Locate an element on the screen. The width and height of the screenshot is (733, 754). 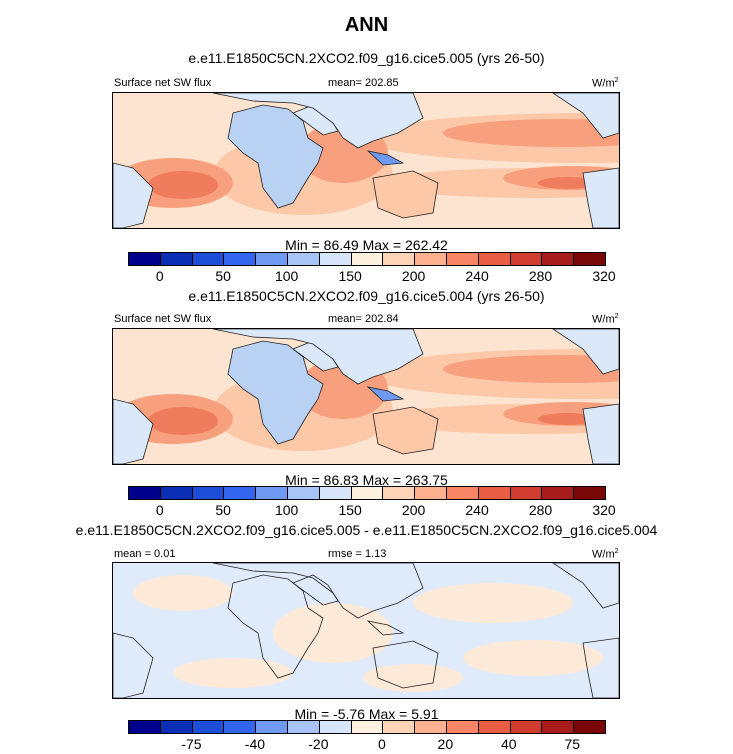
panel-2-colorbar is located at coordinates (367, 493).